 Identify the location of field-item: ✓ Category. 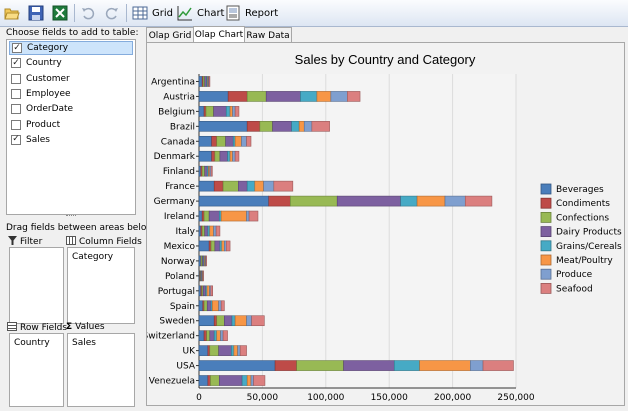
(71, 48).